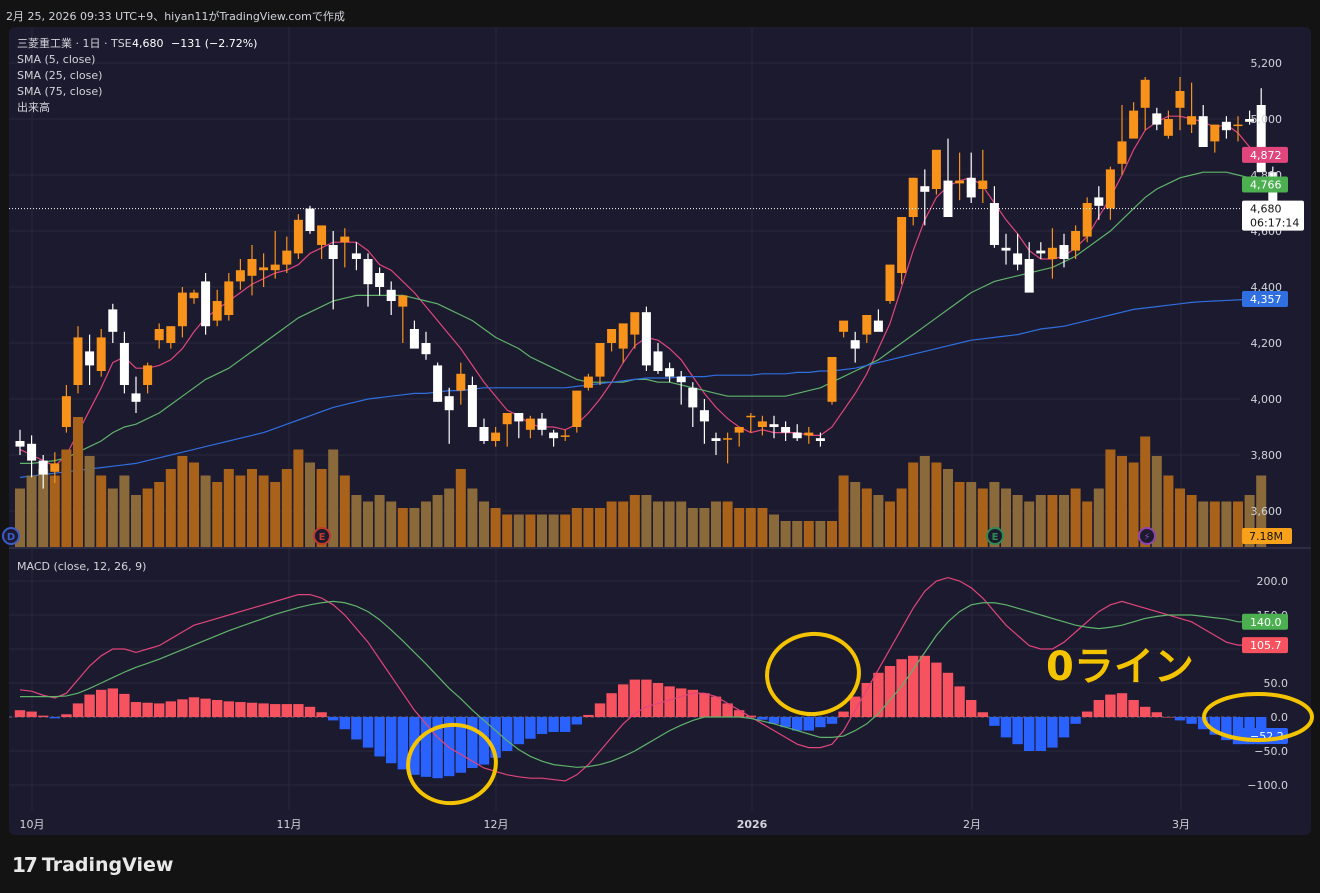  Describe the element at coordinates (1265, 184) in the screenshot. I see `price-tag-box` at that location.